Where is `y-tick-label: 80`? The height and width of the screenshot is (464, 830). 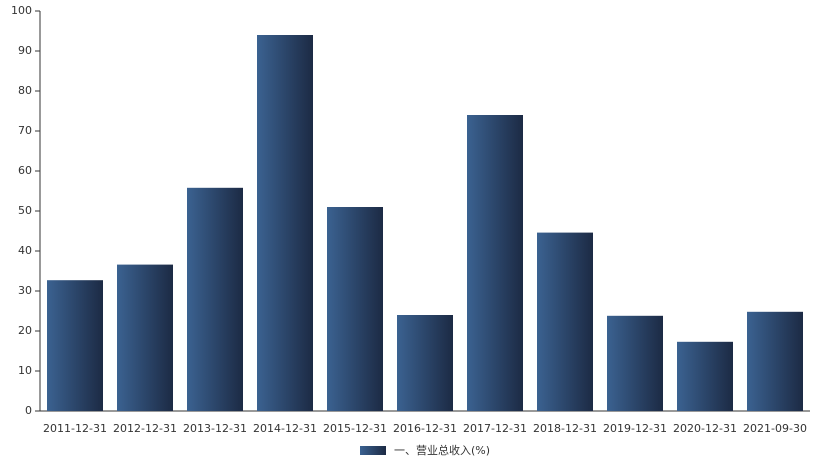 y-tick-label: 80 is located at coordinates (25, 90).